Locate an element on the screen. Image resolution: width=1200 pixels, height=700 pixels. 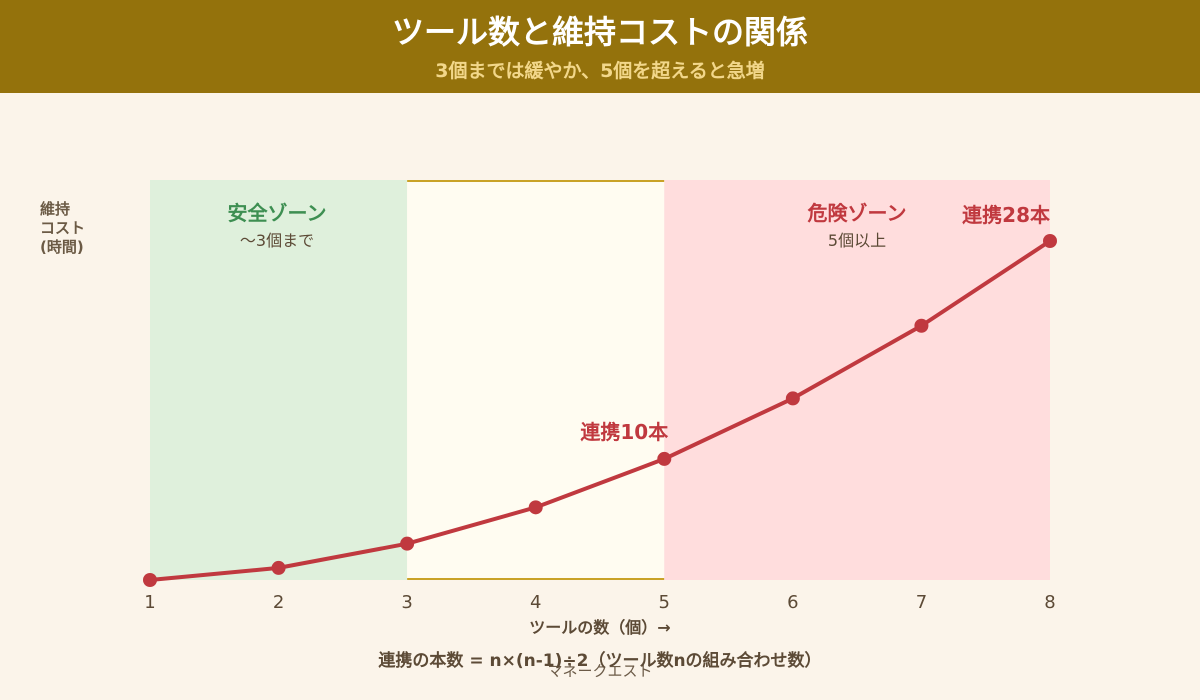
x-axis-label: ツールの数（個）→ is located at coordinates (599, 627).